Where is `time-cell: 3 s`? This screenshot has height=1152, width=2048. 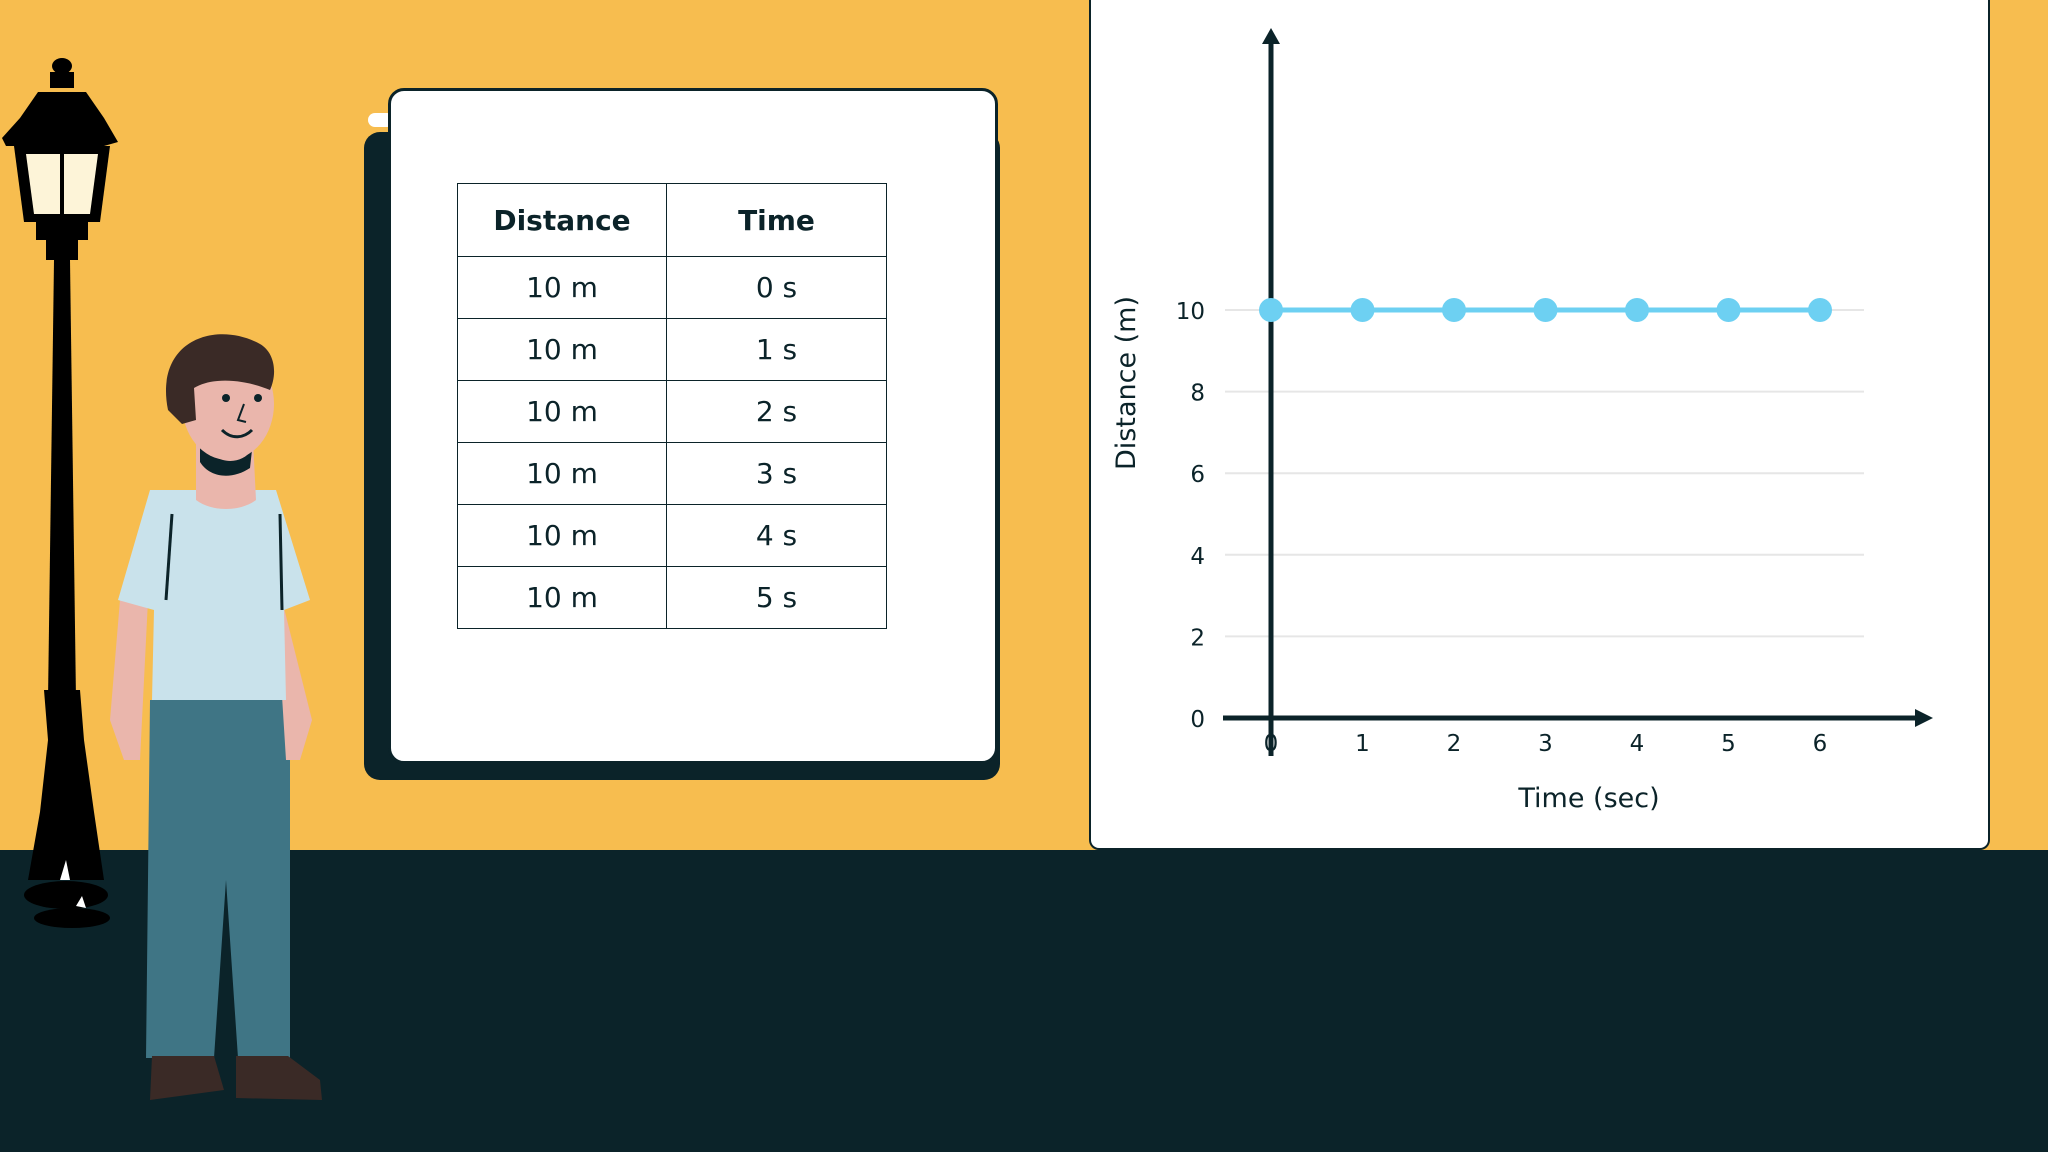 time-cell: 3 s is located at coordinates (776, 473).